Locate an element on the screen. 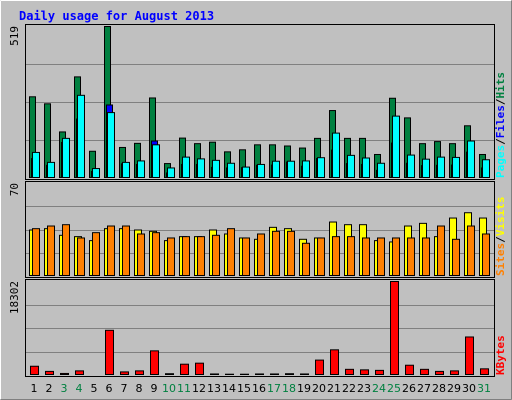  day-label: 20 is located at coordinates (319, 388).